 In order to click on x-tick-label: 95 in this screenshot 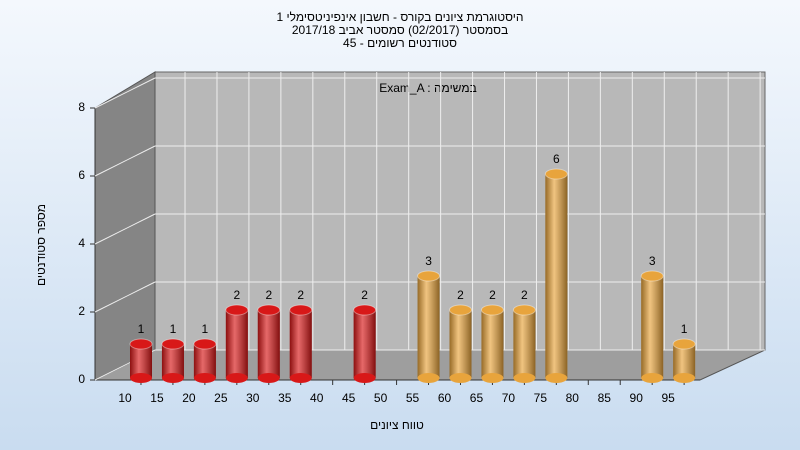, I will do `click(668, 398)`.